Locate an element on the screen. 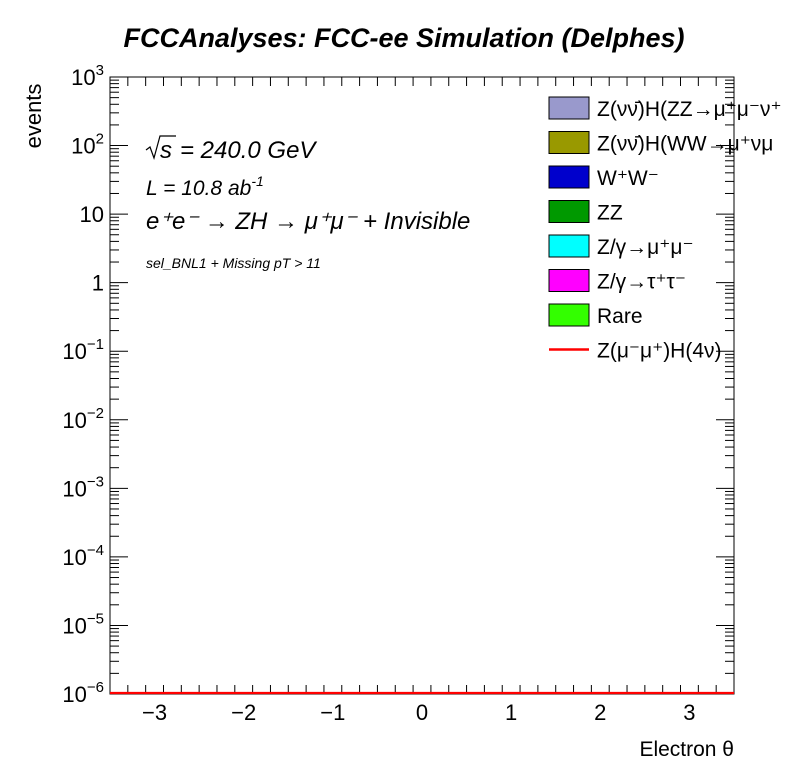 The height and width of the screenshot is (772, 796). x-tick-label: 0 is located at coordinates (422, 712).